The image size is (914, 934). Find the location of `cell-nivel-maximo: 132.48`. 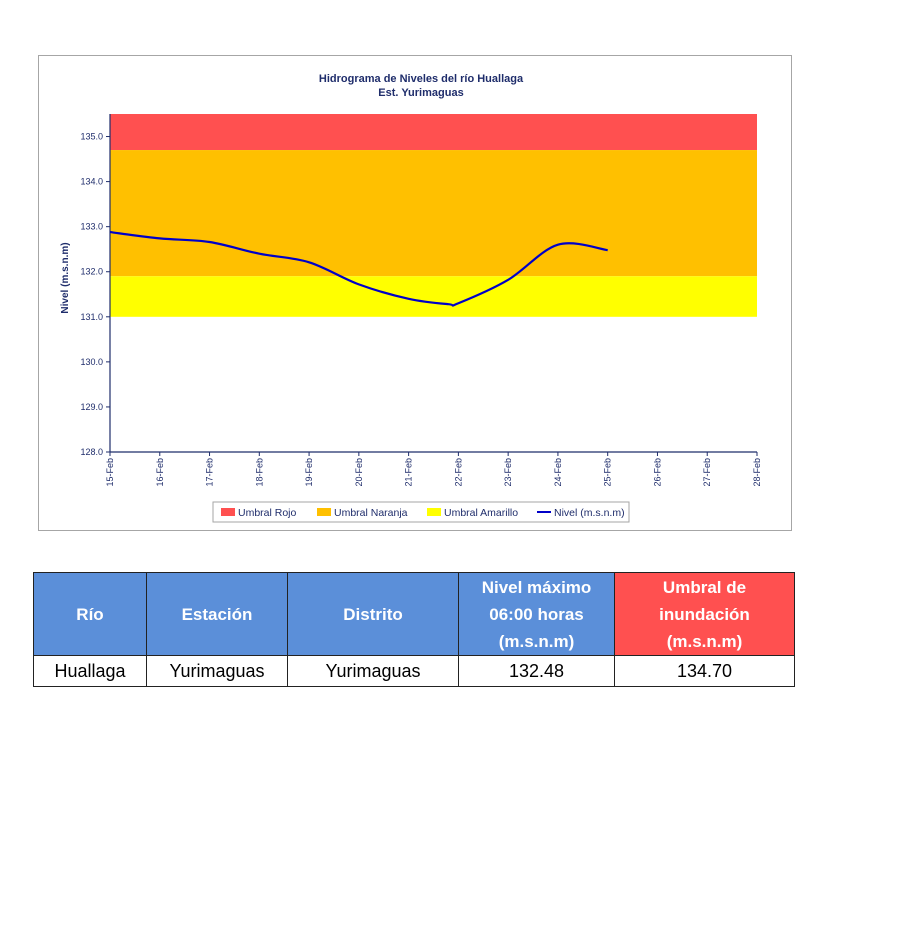

cell-nivel-maximo: 132.48 is located at coordinates (536, 671).